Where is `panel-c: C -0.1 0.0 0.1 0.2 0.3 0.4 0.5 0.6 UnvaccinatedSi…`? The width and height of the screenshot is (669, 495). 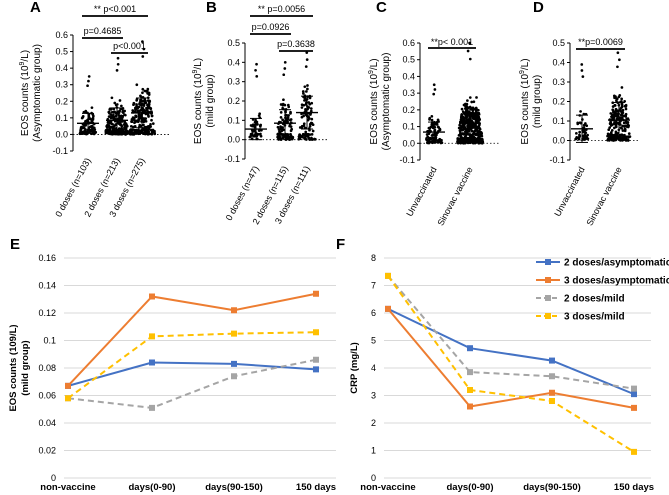 panel-c: C -0.1 0.0 0.1 0.2 0.3 0.4 0.5 0.6 UnvaccinatedSi… is located at coordinates (438, 113).